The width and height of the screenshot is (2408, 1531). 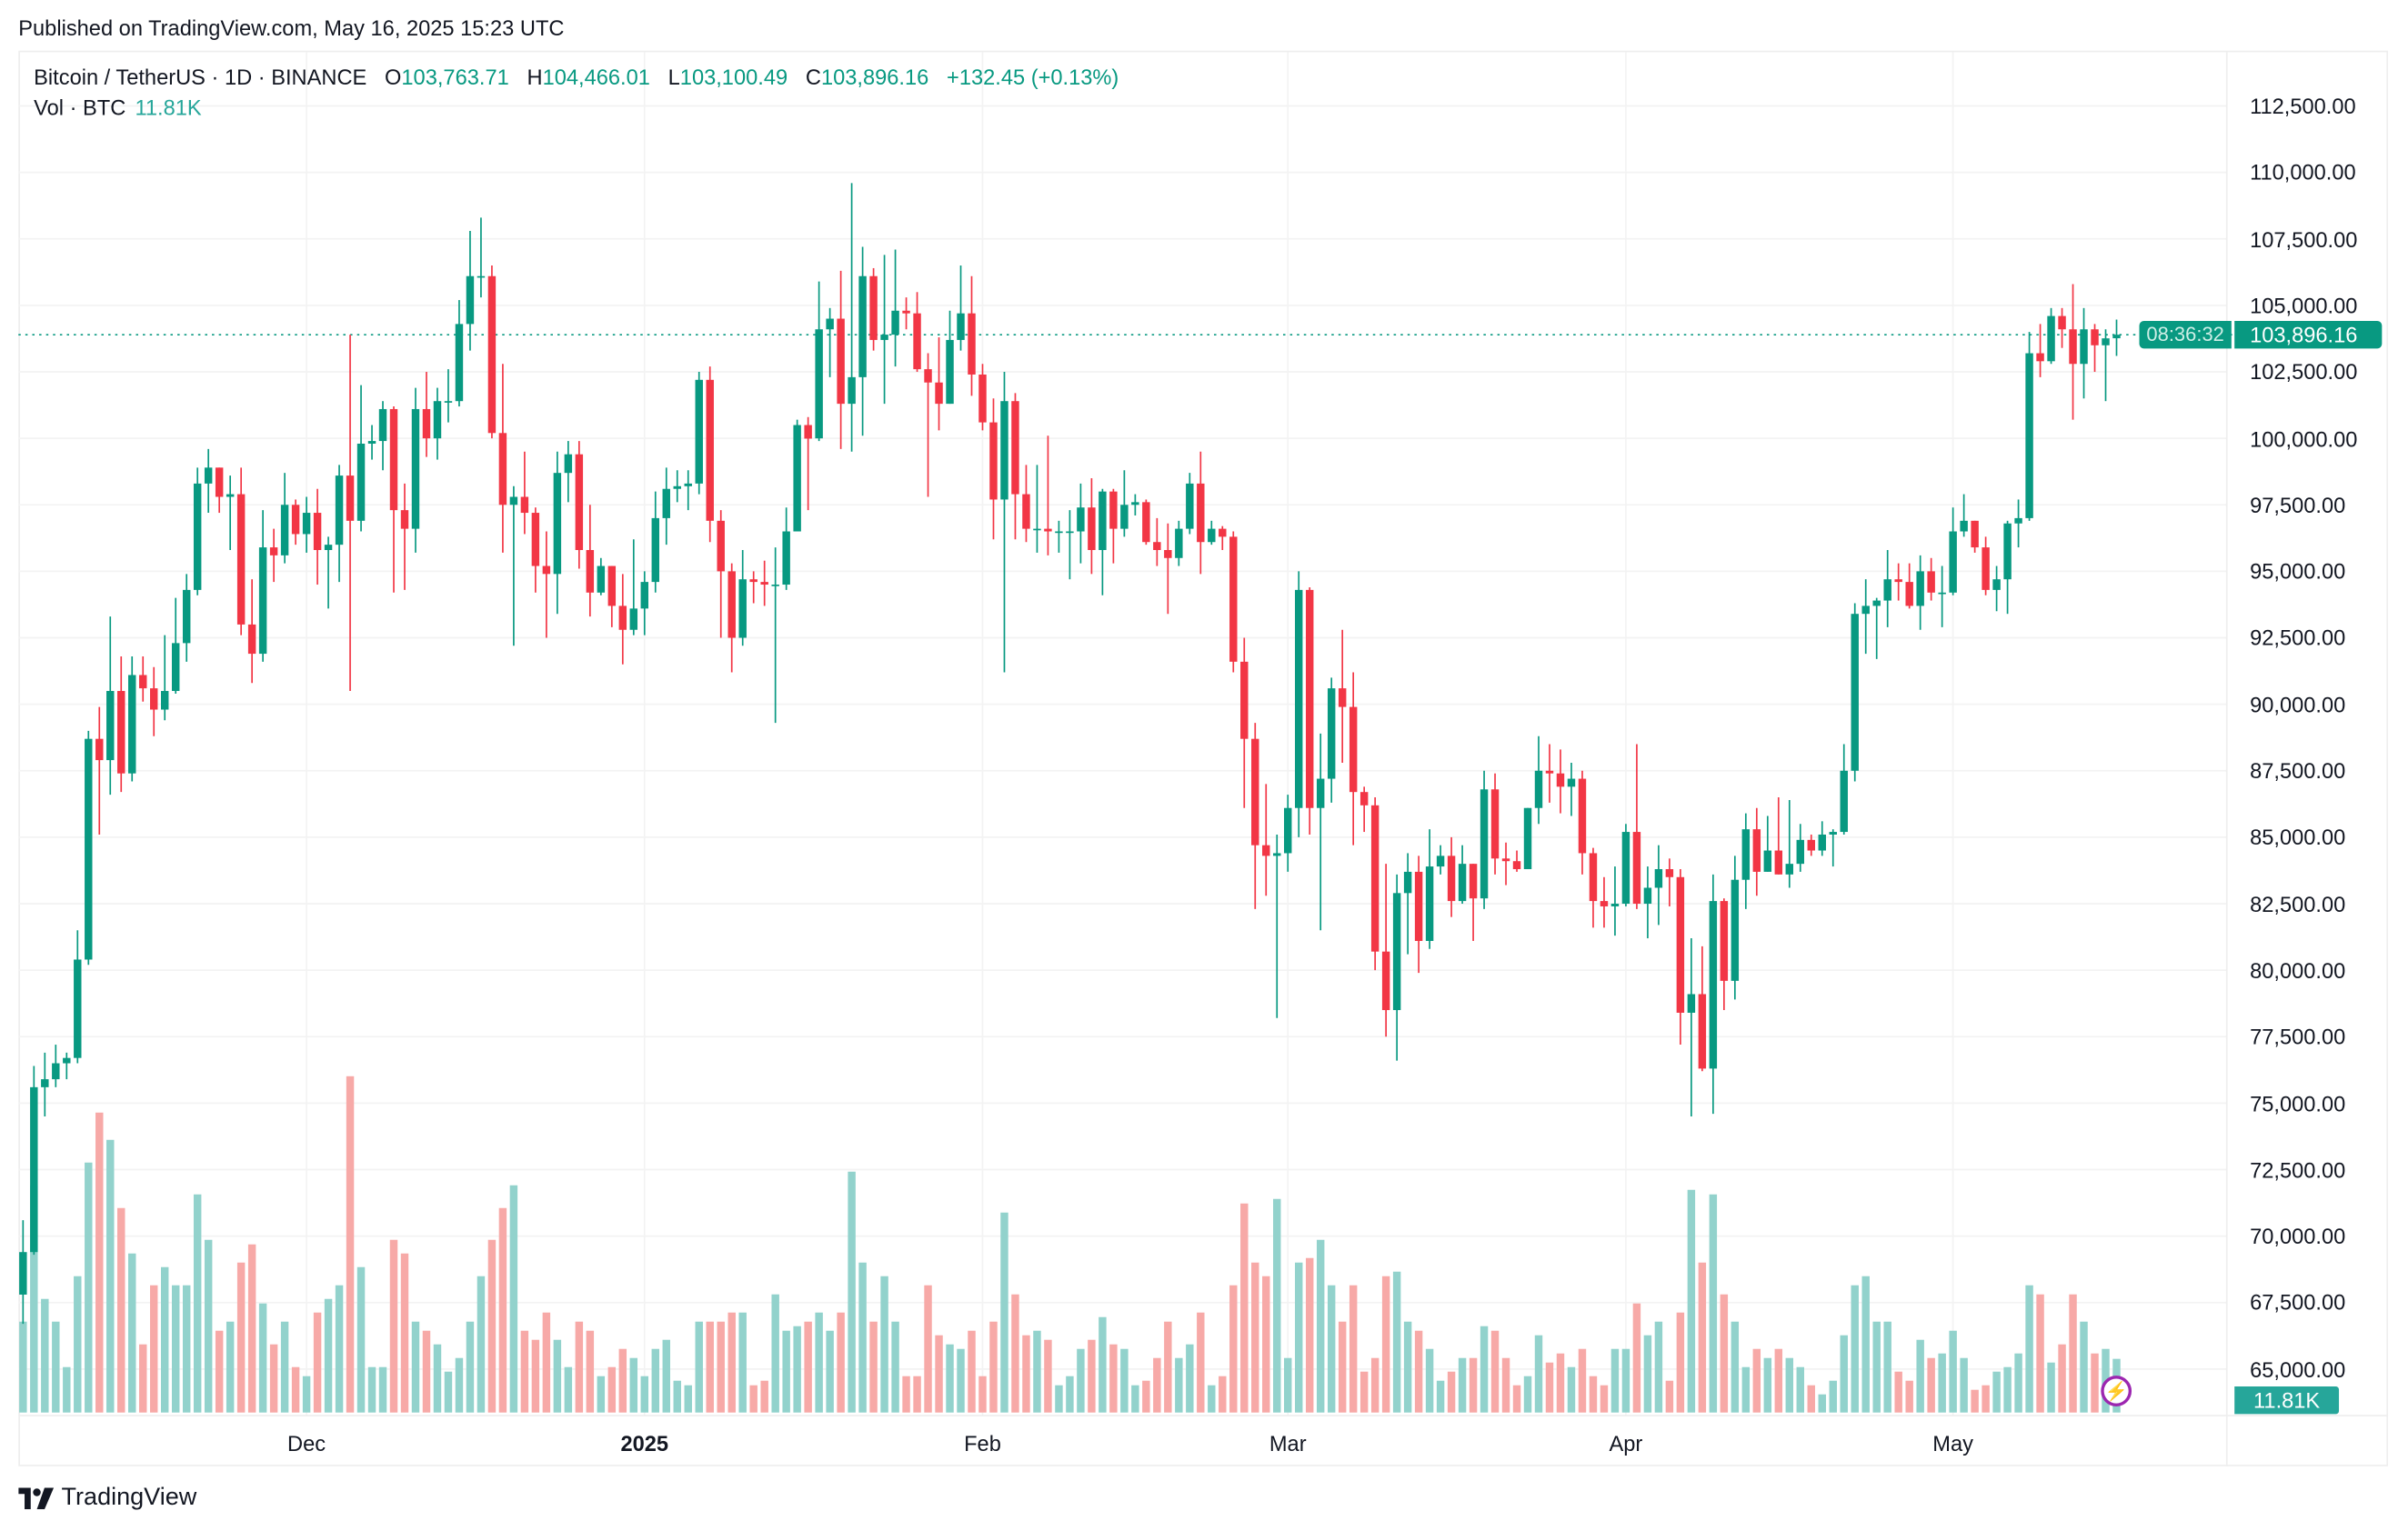 I want to click on price-tick-label: 97,500.00, so click(x=2298, y=504).